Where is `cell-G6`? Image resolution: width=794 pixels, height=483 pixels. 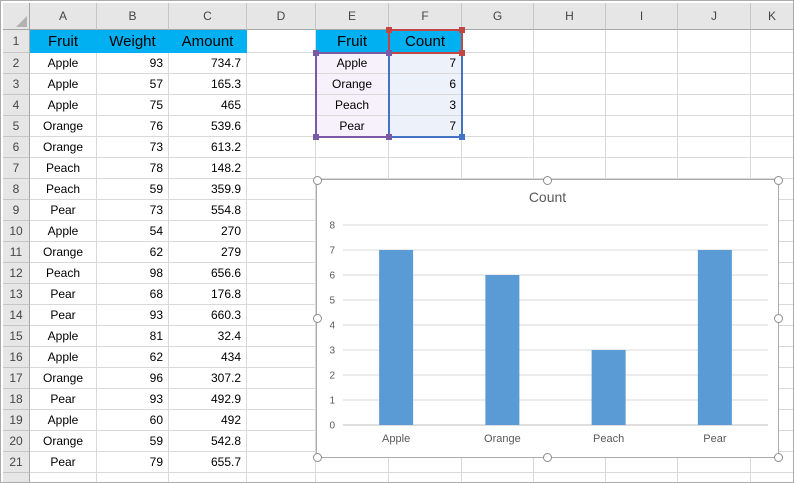
cell-G6 is located at coordinates (498, 147).